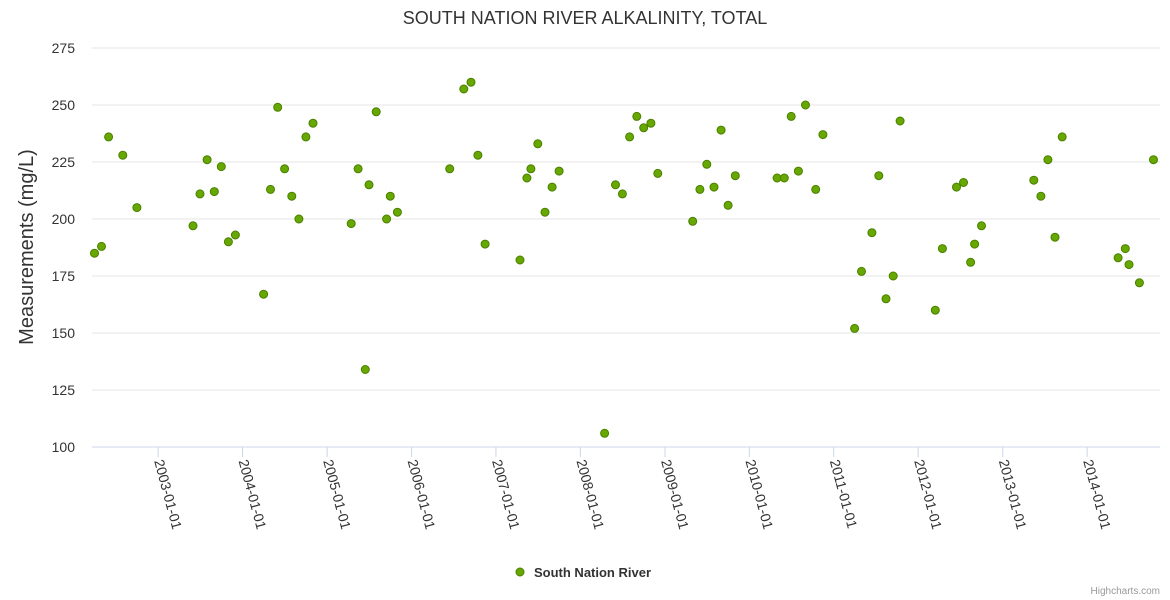 This screenshot has width=1170, height=600. What do you see at coordinates (64, 247) in the screenshot?
I see `y-axis-ticks: 100 125 150 175 200 225 250 275` at bounding box center [64, 247].